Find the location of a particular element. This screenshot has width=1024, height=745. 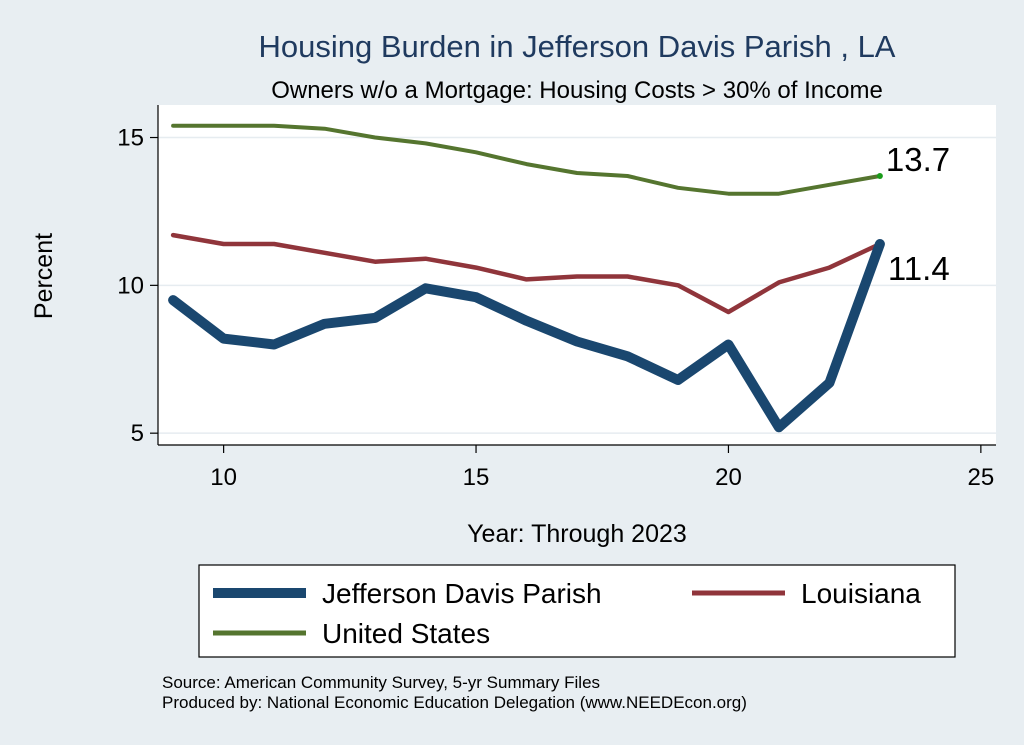

end-label-jefferson-davis: 11.4 is located at coordinates (919, 268).